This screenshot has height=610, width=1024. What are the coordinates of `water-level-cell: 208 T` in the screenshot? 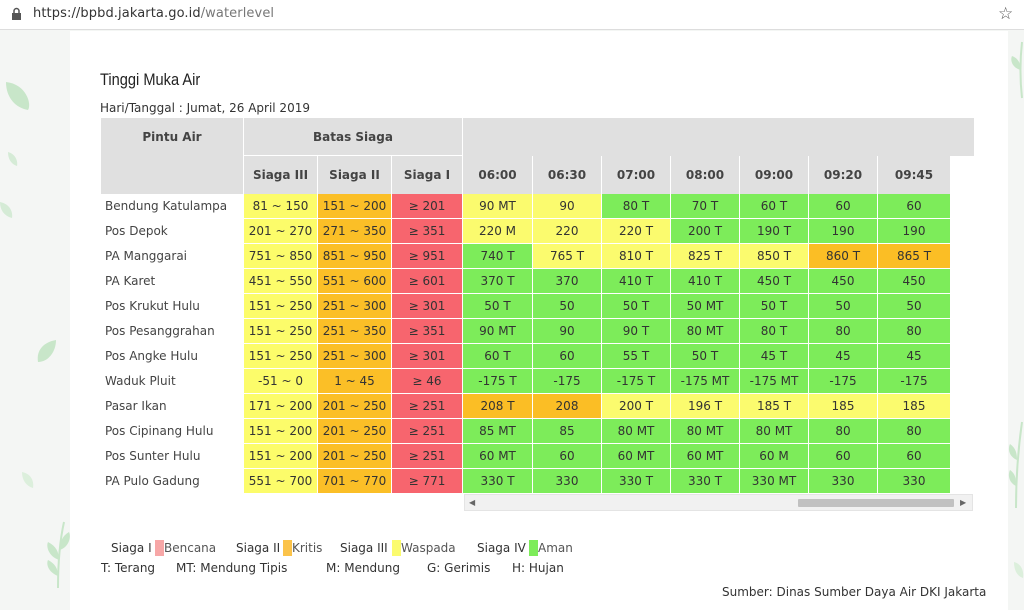 It's located at (497, 406).